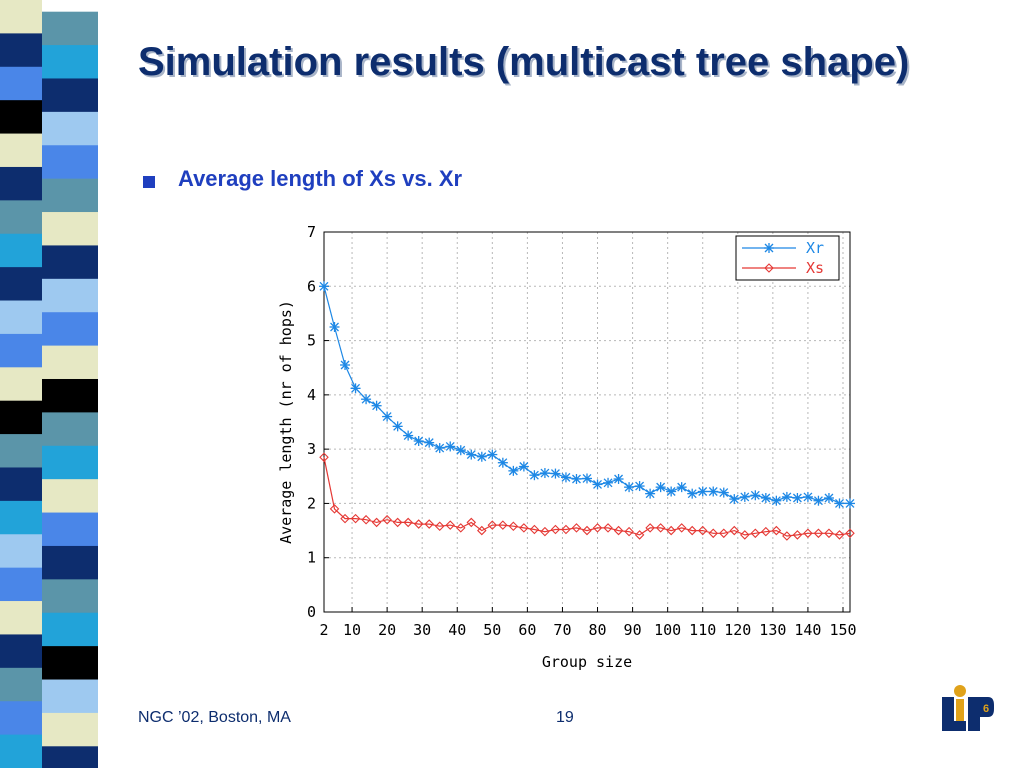  Describe the element at coordinates (815, 248) in the screenshot. I see `legend-label-xr: Xr` at that location.